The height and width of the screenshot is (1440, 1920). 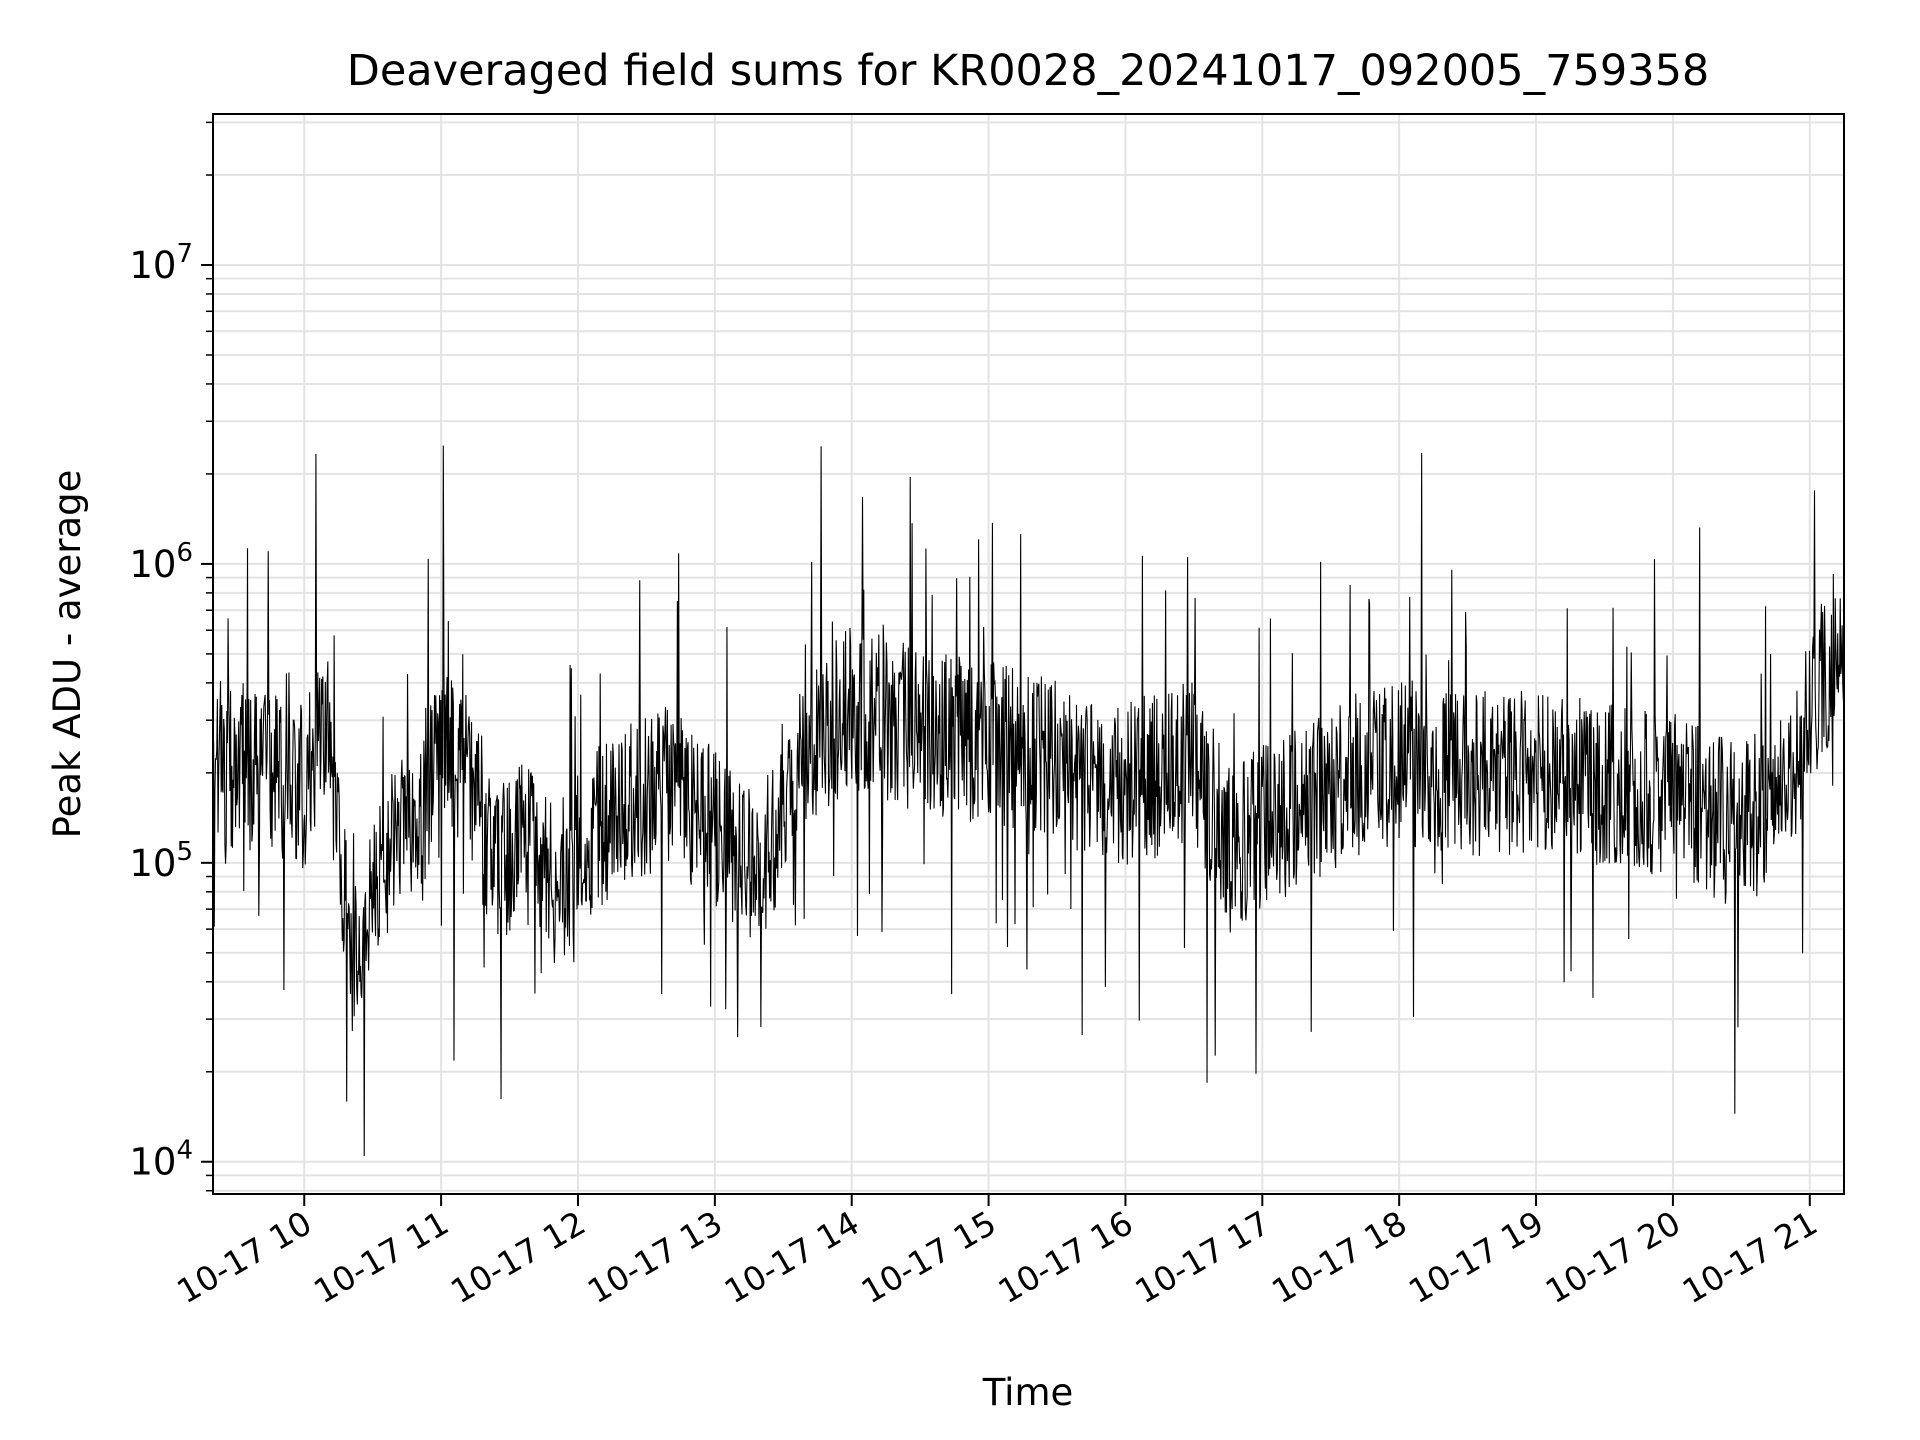 What do you see at coordinates (184, 254) in the screenshot?
I see `y-tick-exponent: 7` at bounding box center [184, 254].